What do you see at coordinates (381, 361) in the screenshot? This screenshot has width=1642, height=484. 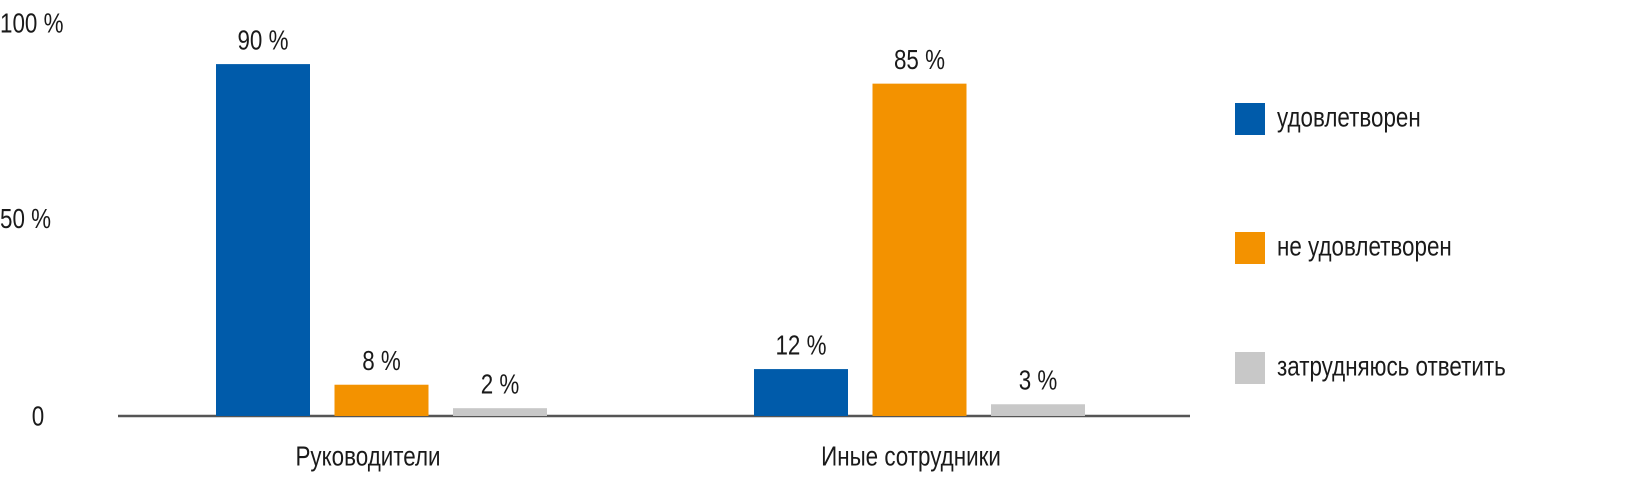 I see `data-label: 8 %` at bounding box center [381, 361].